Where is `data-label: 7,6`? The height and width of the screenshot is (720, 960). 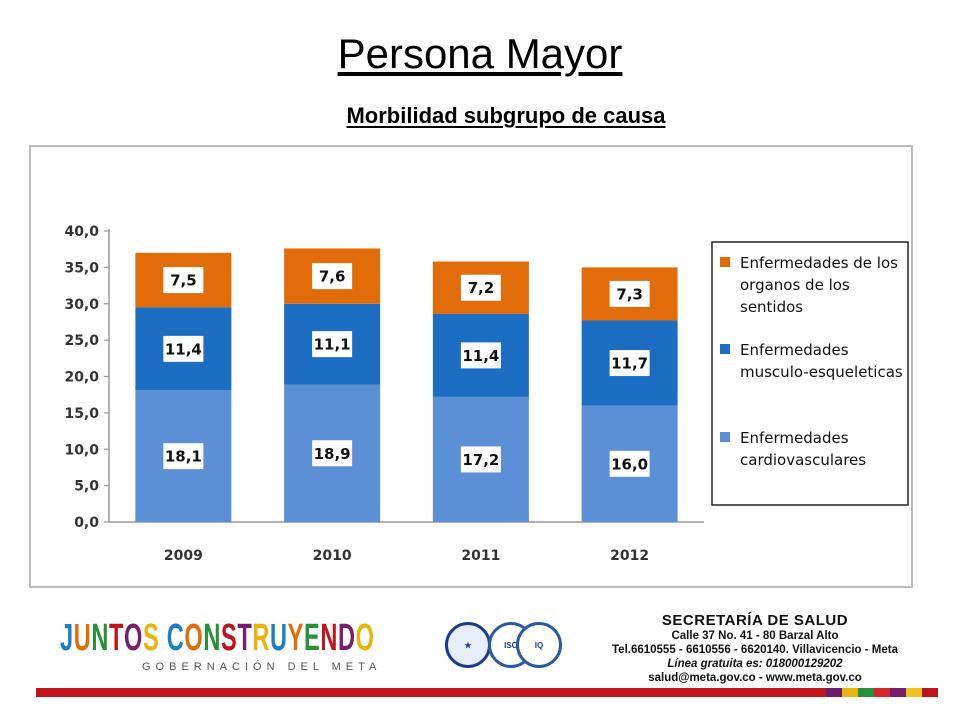
data-label: 7,6 is located at coordinates (332, 277).